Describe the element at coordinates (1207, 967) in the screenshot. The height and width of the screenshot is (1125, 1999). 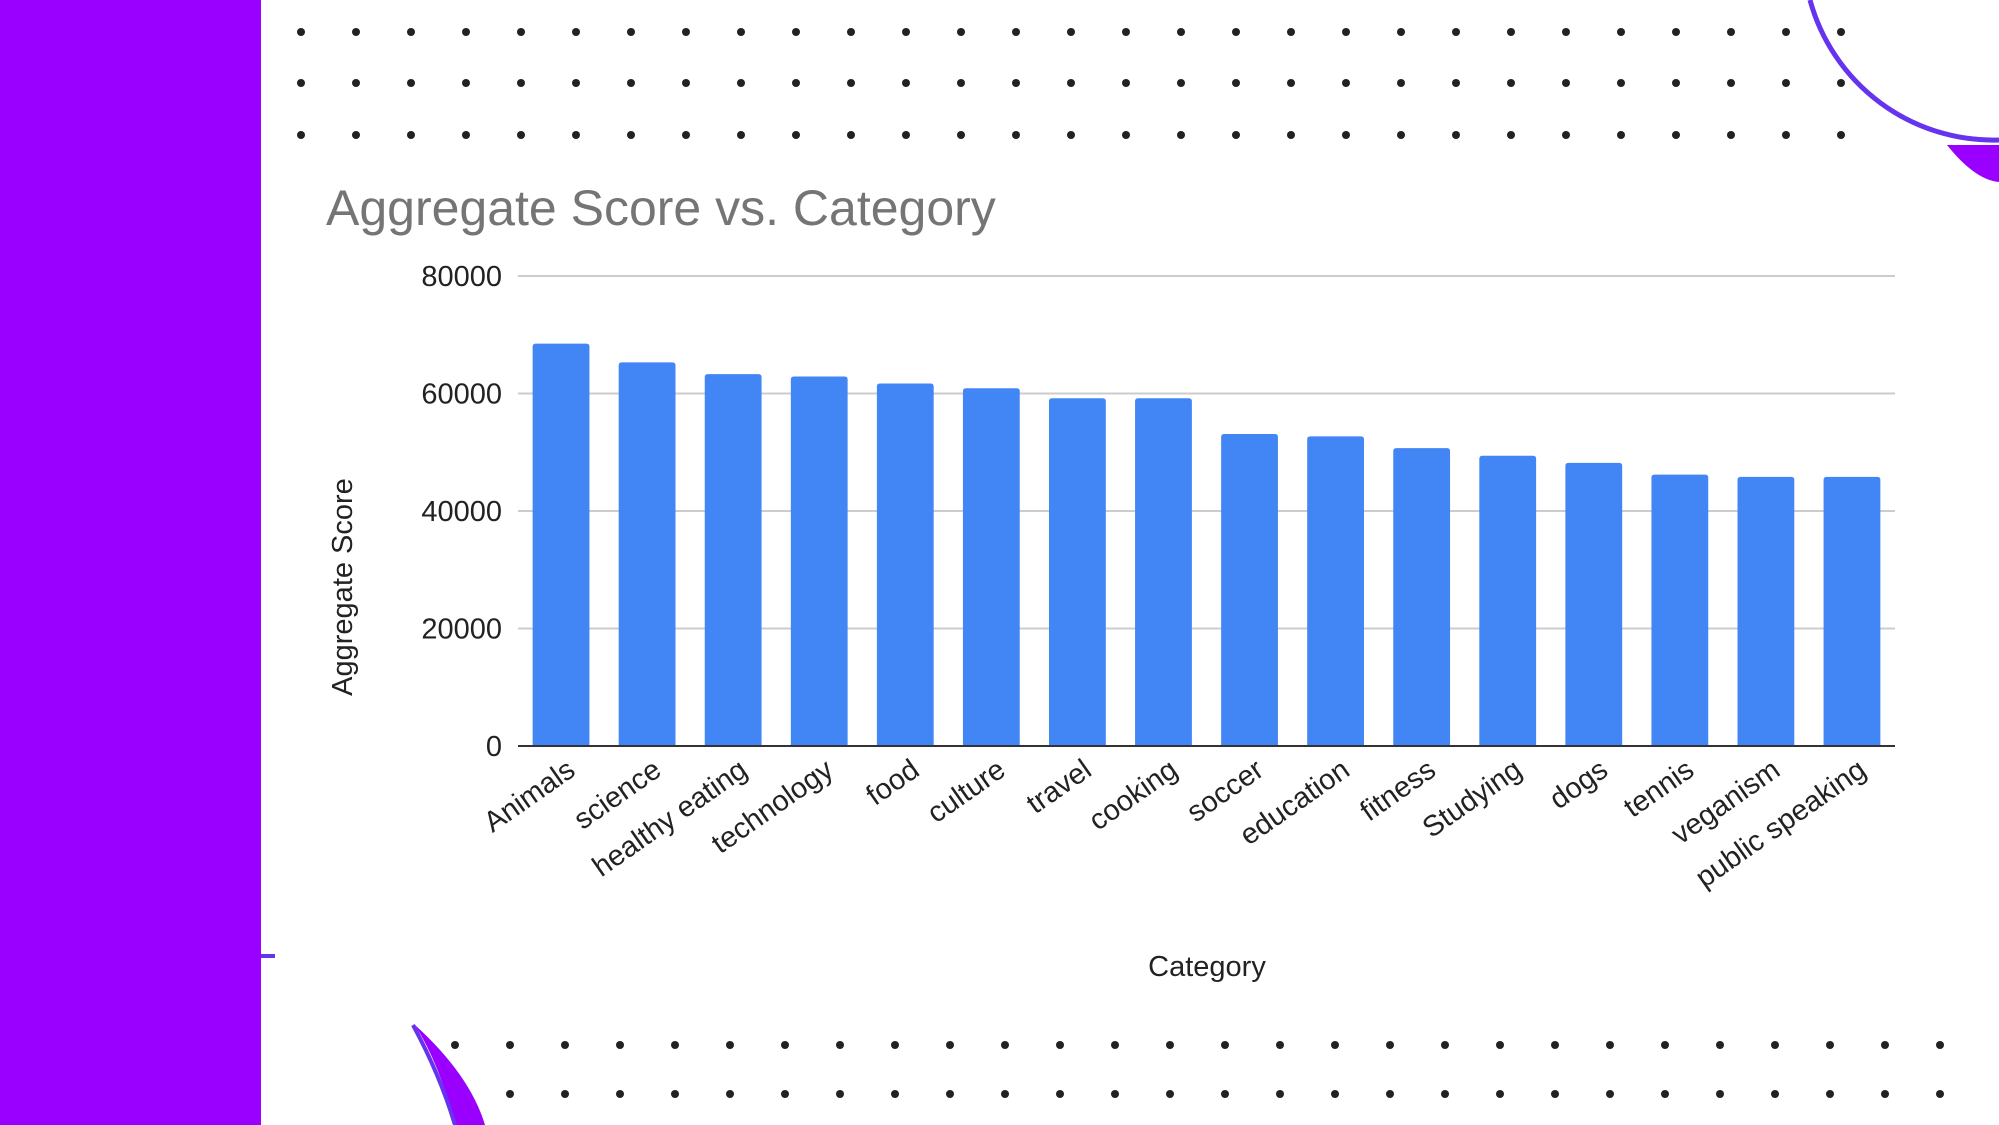
I see `x-axis-title: Category` at that location.